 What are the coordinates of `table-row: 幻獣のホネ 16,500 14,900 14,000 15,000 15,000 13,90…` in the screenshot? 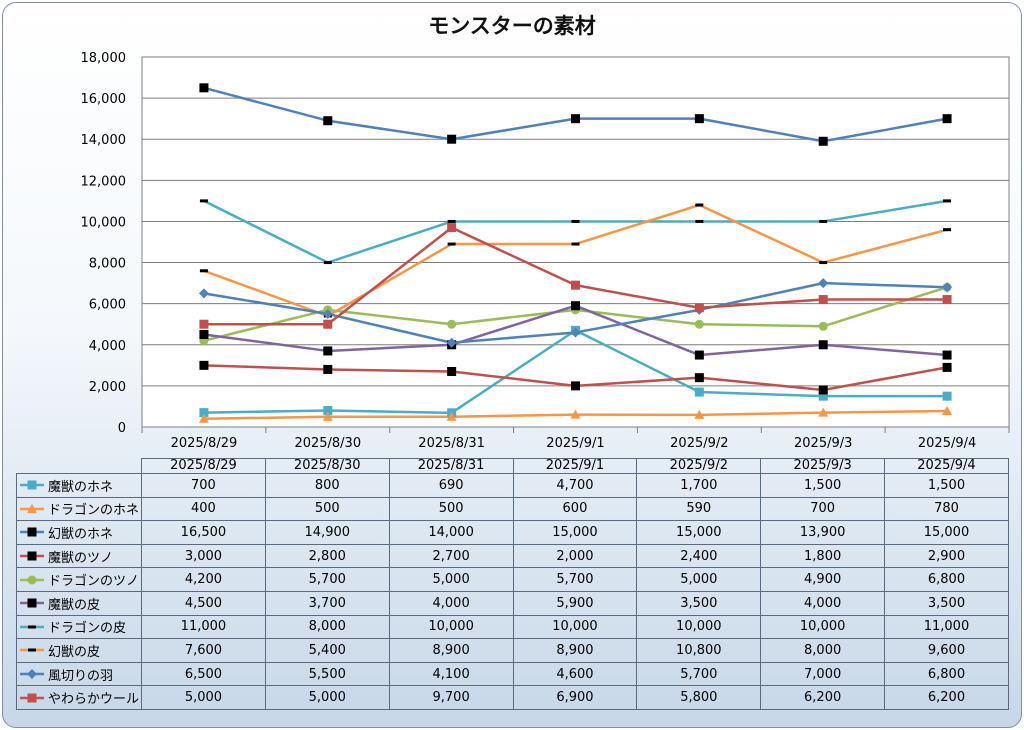 It's located at (512, 532).